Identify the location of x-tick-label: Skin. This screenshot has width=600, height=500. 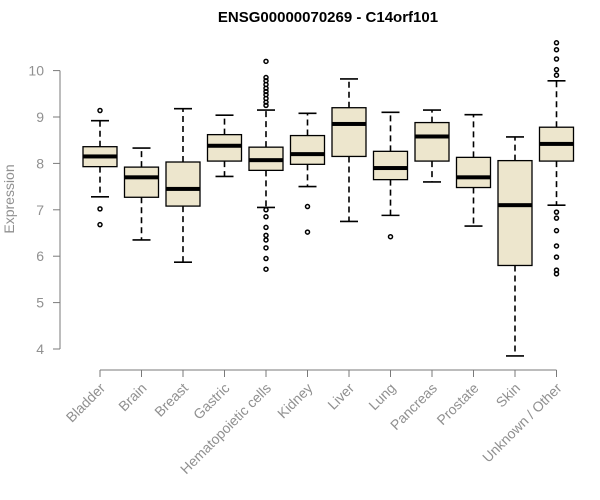
(508, 395).